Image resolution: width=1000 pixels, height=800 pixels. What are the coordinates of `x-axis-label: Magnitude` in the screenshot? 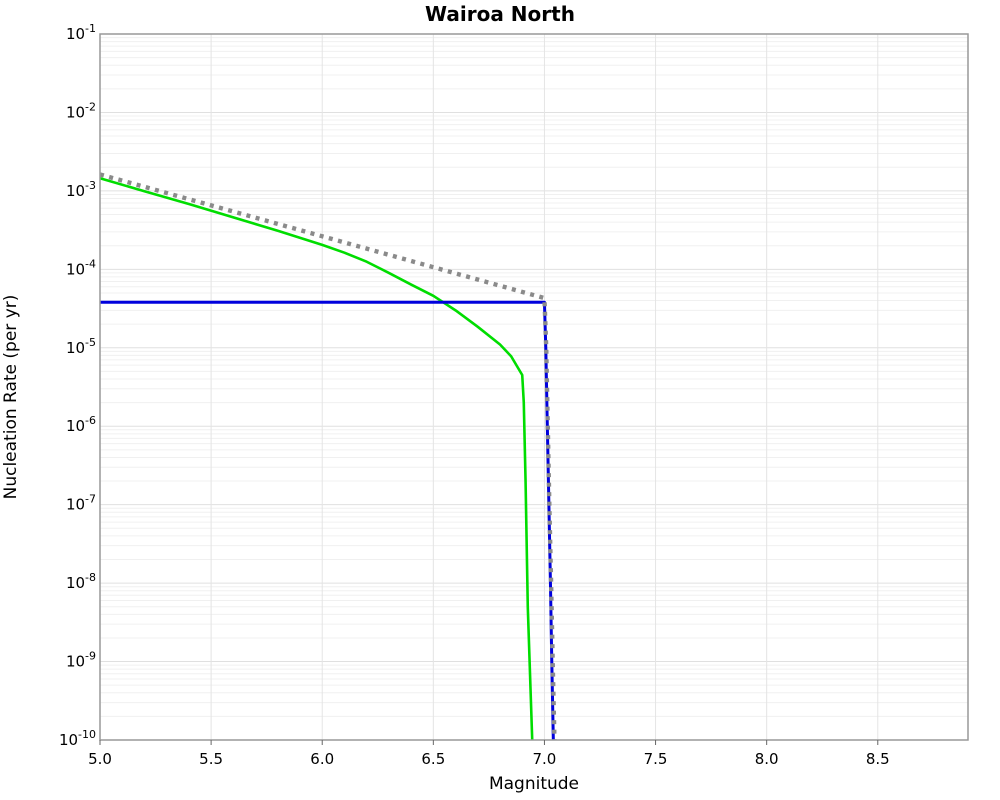 It's located at (534, 784).